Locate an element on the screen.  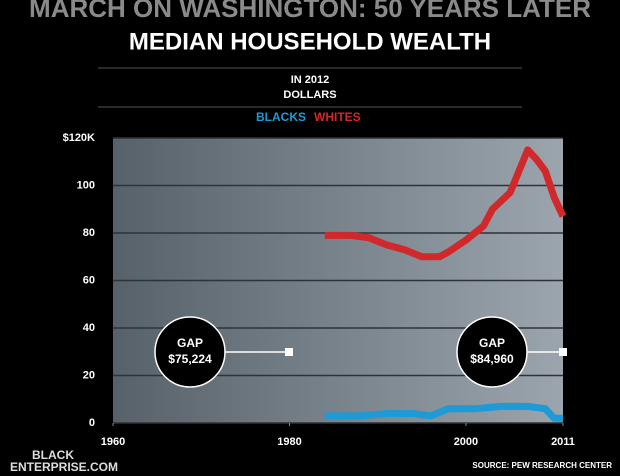
x-tick-label: 1960 is located at coordinates (113, 442).